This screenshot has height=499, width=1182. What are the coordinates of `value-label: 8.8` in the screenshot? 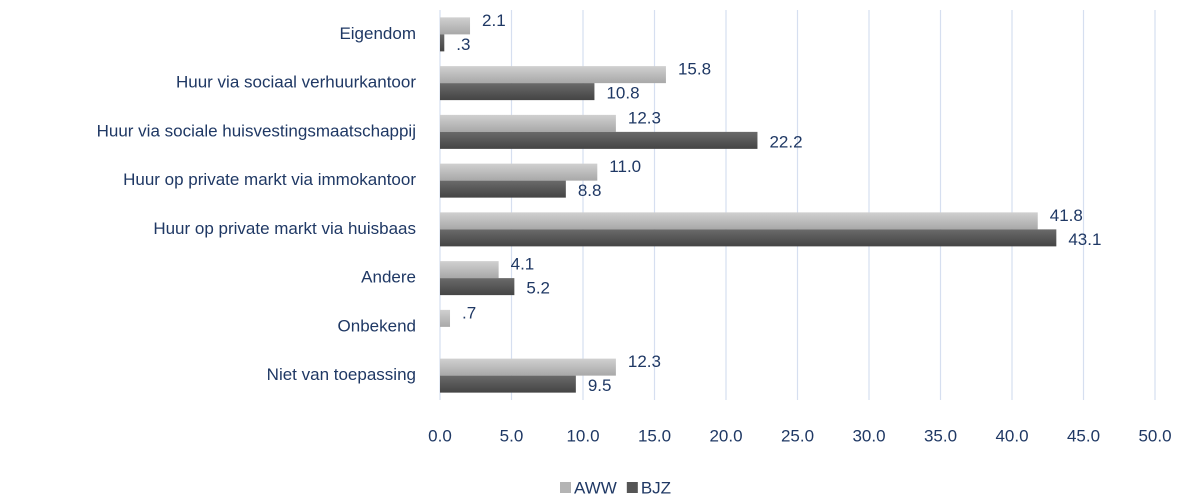 It's located at (590, 190).